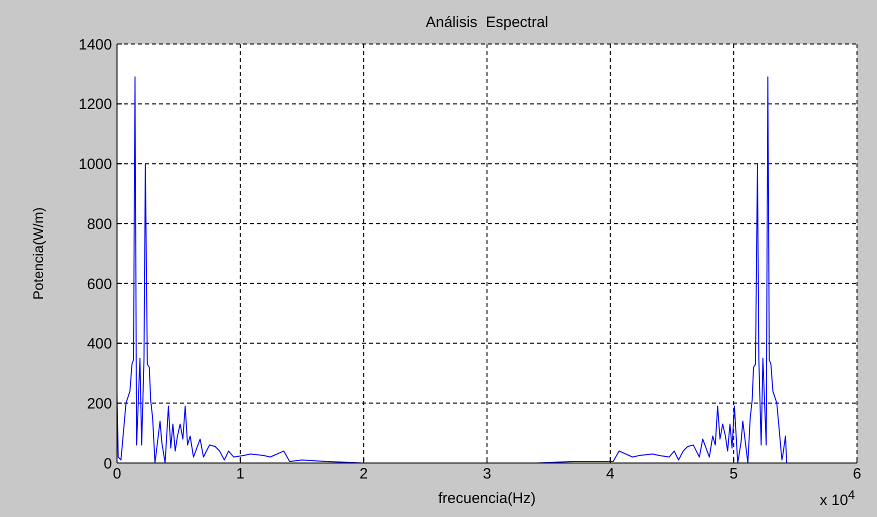 This screenshot has width=877, height=517. What do you see at coordinates (95, 45) in the screenshot?
I see `y-tick-label: 1400` at bounding box center [95, 45].